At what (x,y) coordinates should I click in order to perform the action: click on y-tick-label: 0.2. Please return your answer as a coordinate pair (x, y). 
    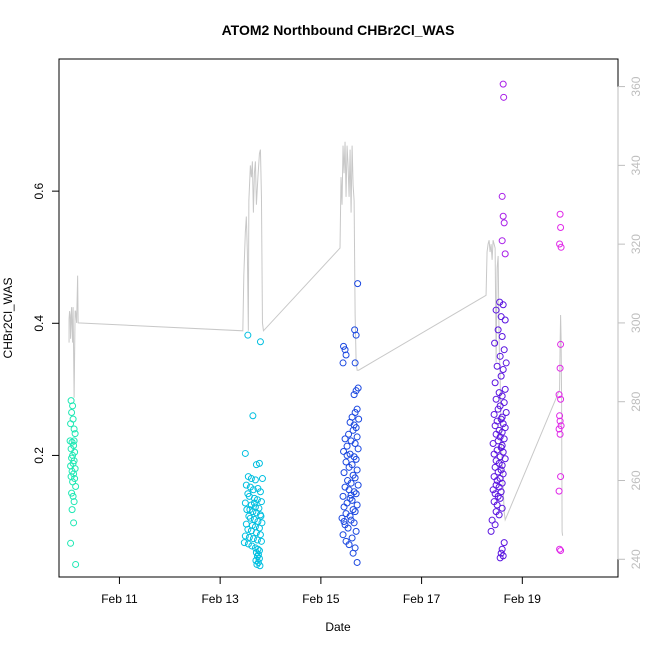
    Looking at the image, I should click on (39, 455).